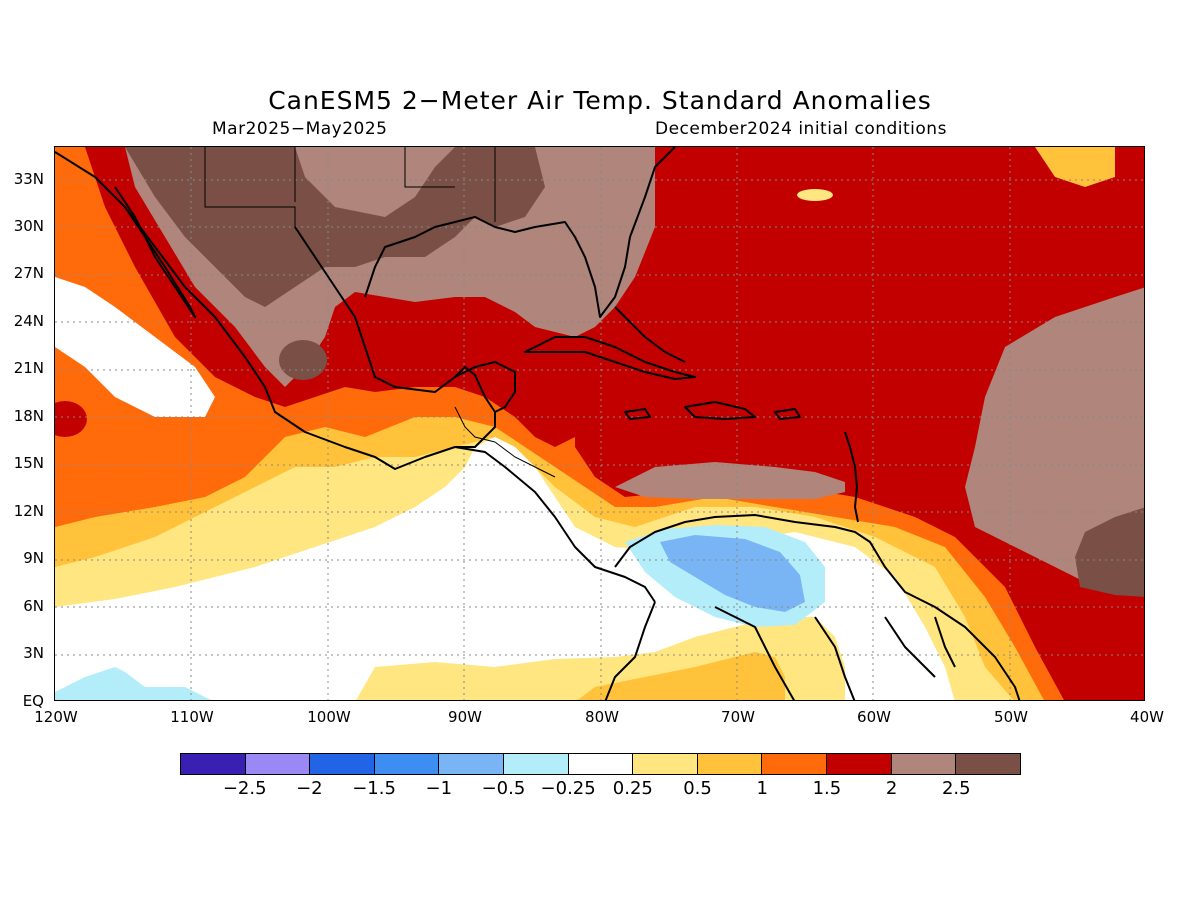 This screenshot has height=900, width=1200. Describe the element at coordinates (374, 788) in the screenshot. I see `color-legend-label: −1.5` at that location.